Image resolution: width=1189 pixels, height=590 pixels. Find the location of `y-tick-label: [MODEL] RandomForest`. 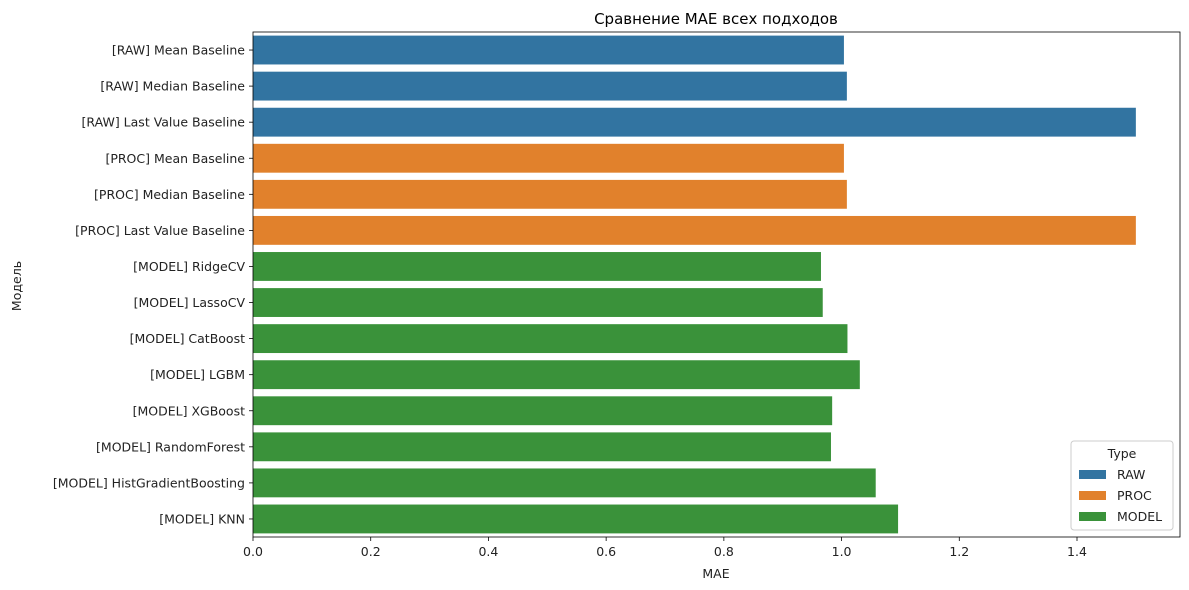

y-tick-label: [MODEL] RandomForest is located at coordinates (170, 446).